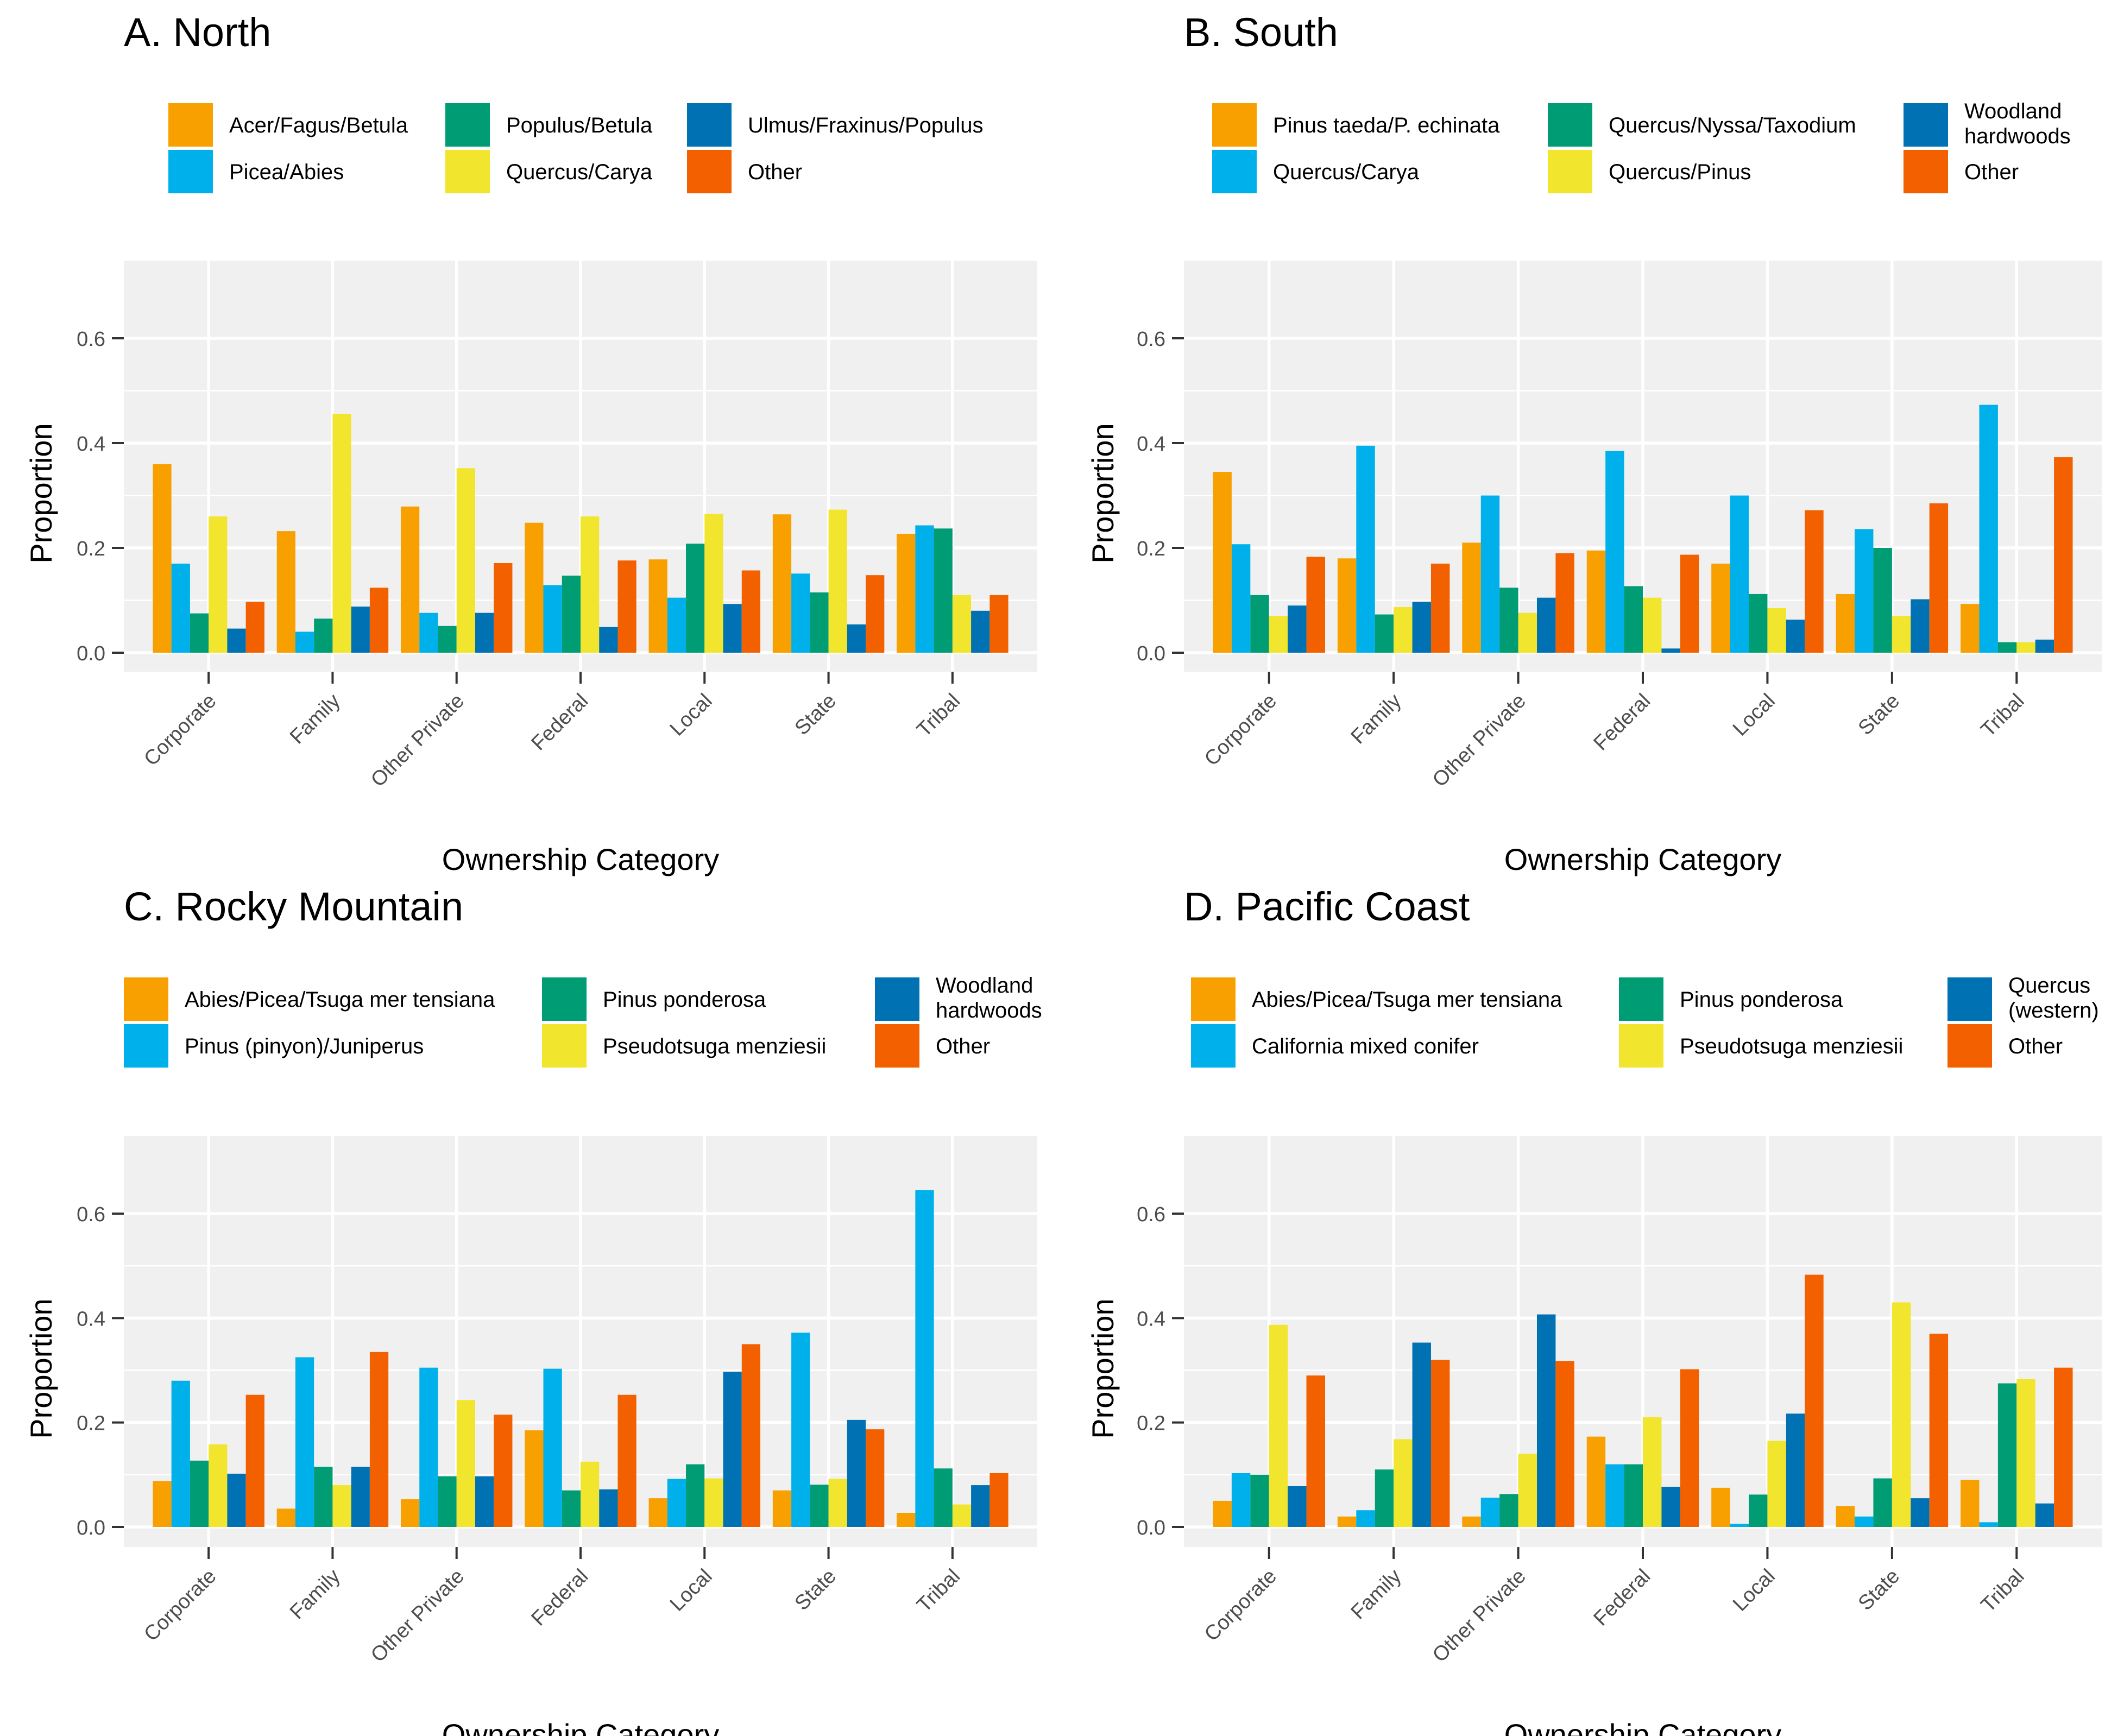  Describe the element at coordinates (1440, 608) in the screenshot. I see `bar-other-family` at that location.